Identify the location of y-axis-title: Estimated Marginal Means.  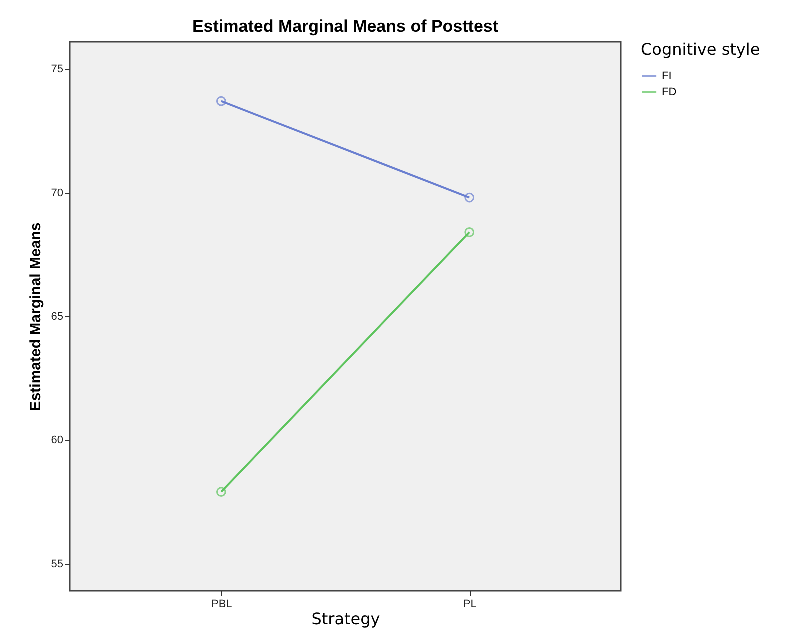
(35, 317).